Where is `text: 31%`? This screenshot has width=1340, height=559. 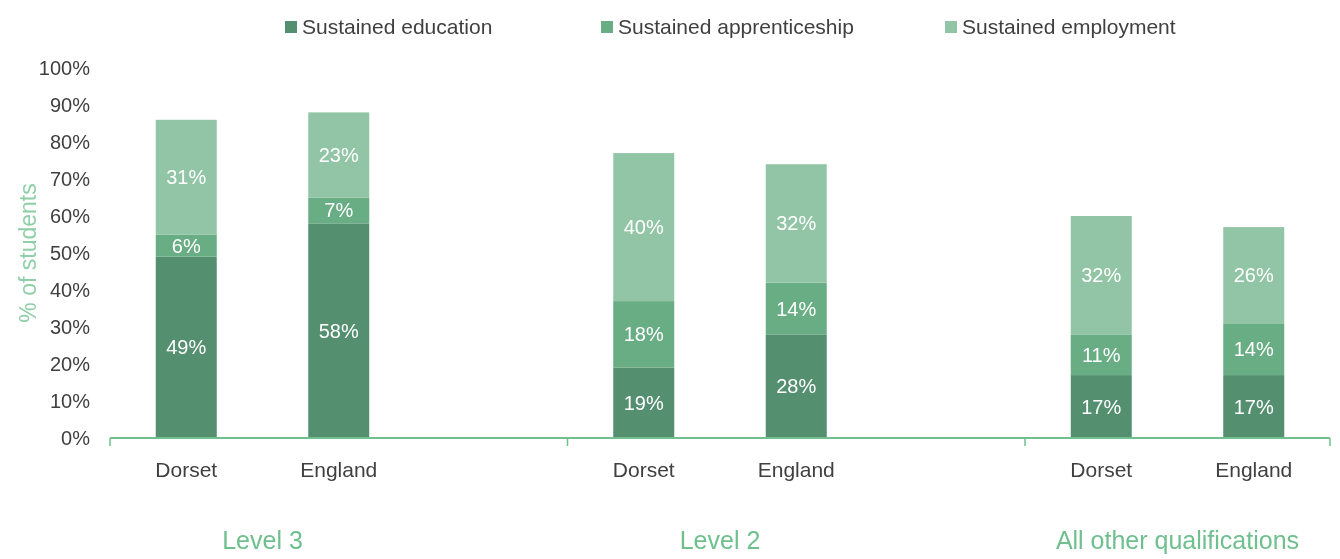 text: 31% is located at coordinates (186, 177).